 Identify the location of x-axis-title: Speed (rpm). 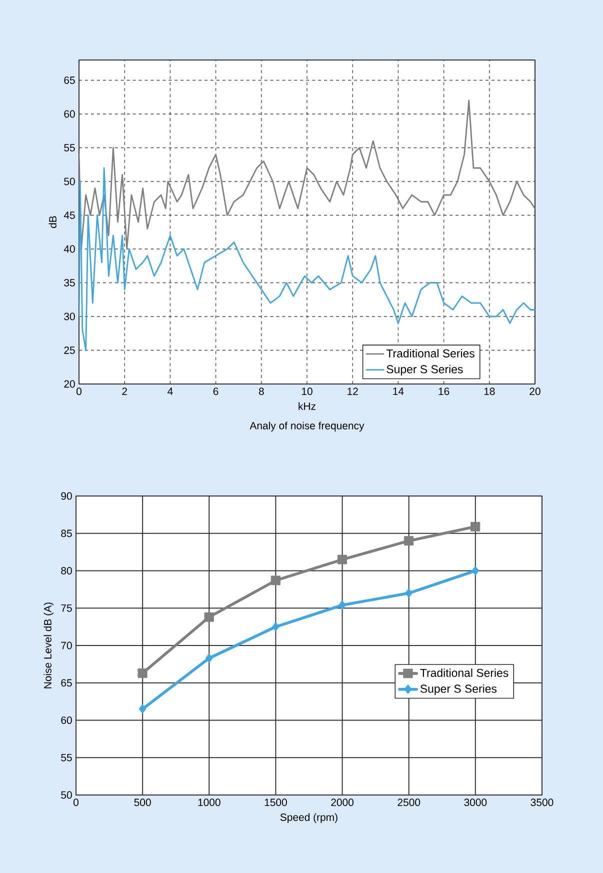
(309, 818).